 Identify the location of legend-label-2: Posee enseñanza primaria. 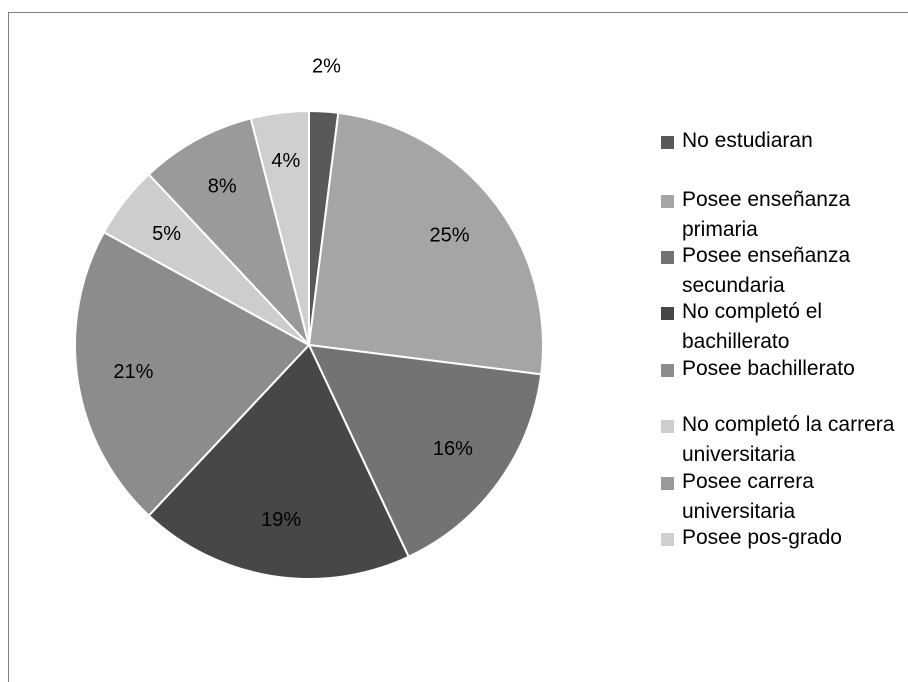
(766, 214).